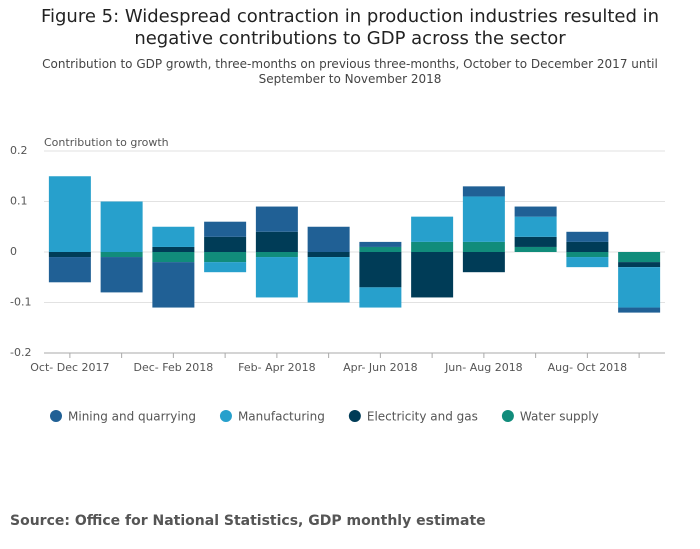 Image resolution: width=700 pixels, height=549 pixels. What do you see at coordinates (587, 367) in the screenshot?
I see `x-tick-label: Aug- Oct 2018` at bounding box center [587, 367].